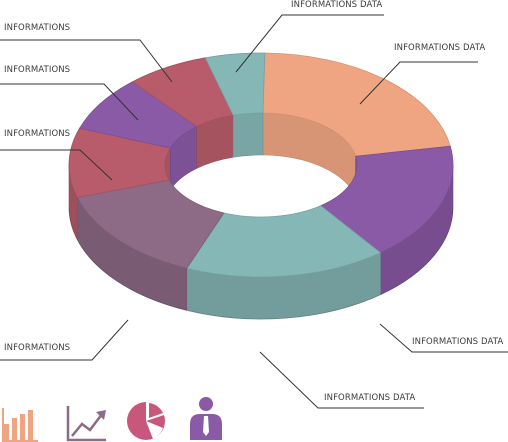 Image resolution: width=508 pixels, height=442 pixels. I want to click on callout-left-1: INFORMATIONS, so click(86, 53).